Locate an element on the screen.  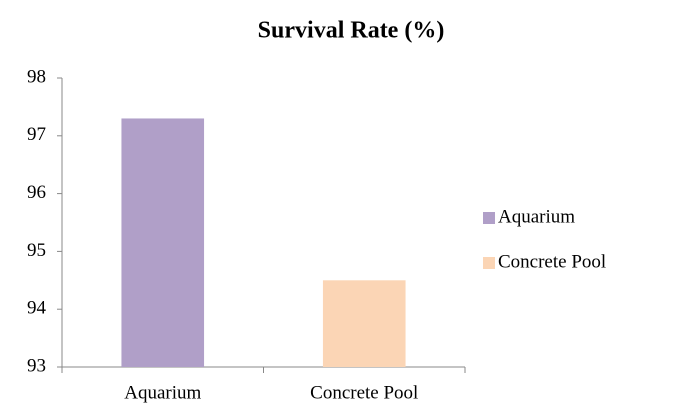
legend-label: Concrete Pool is located at coordinates (552, 261).